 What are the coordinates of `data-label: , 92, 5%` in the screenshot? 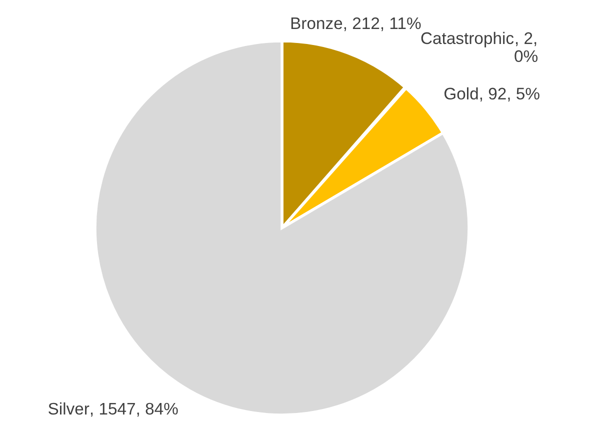 It's located at (510, 95).